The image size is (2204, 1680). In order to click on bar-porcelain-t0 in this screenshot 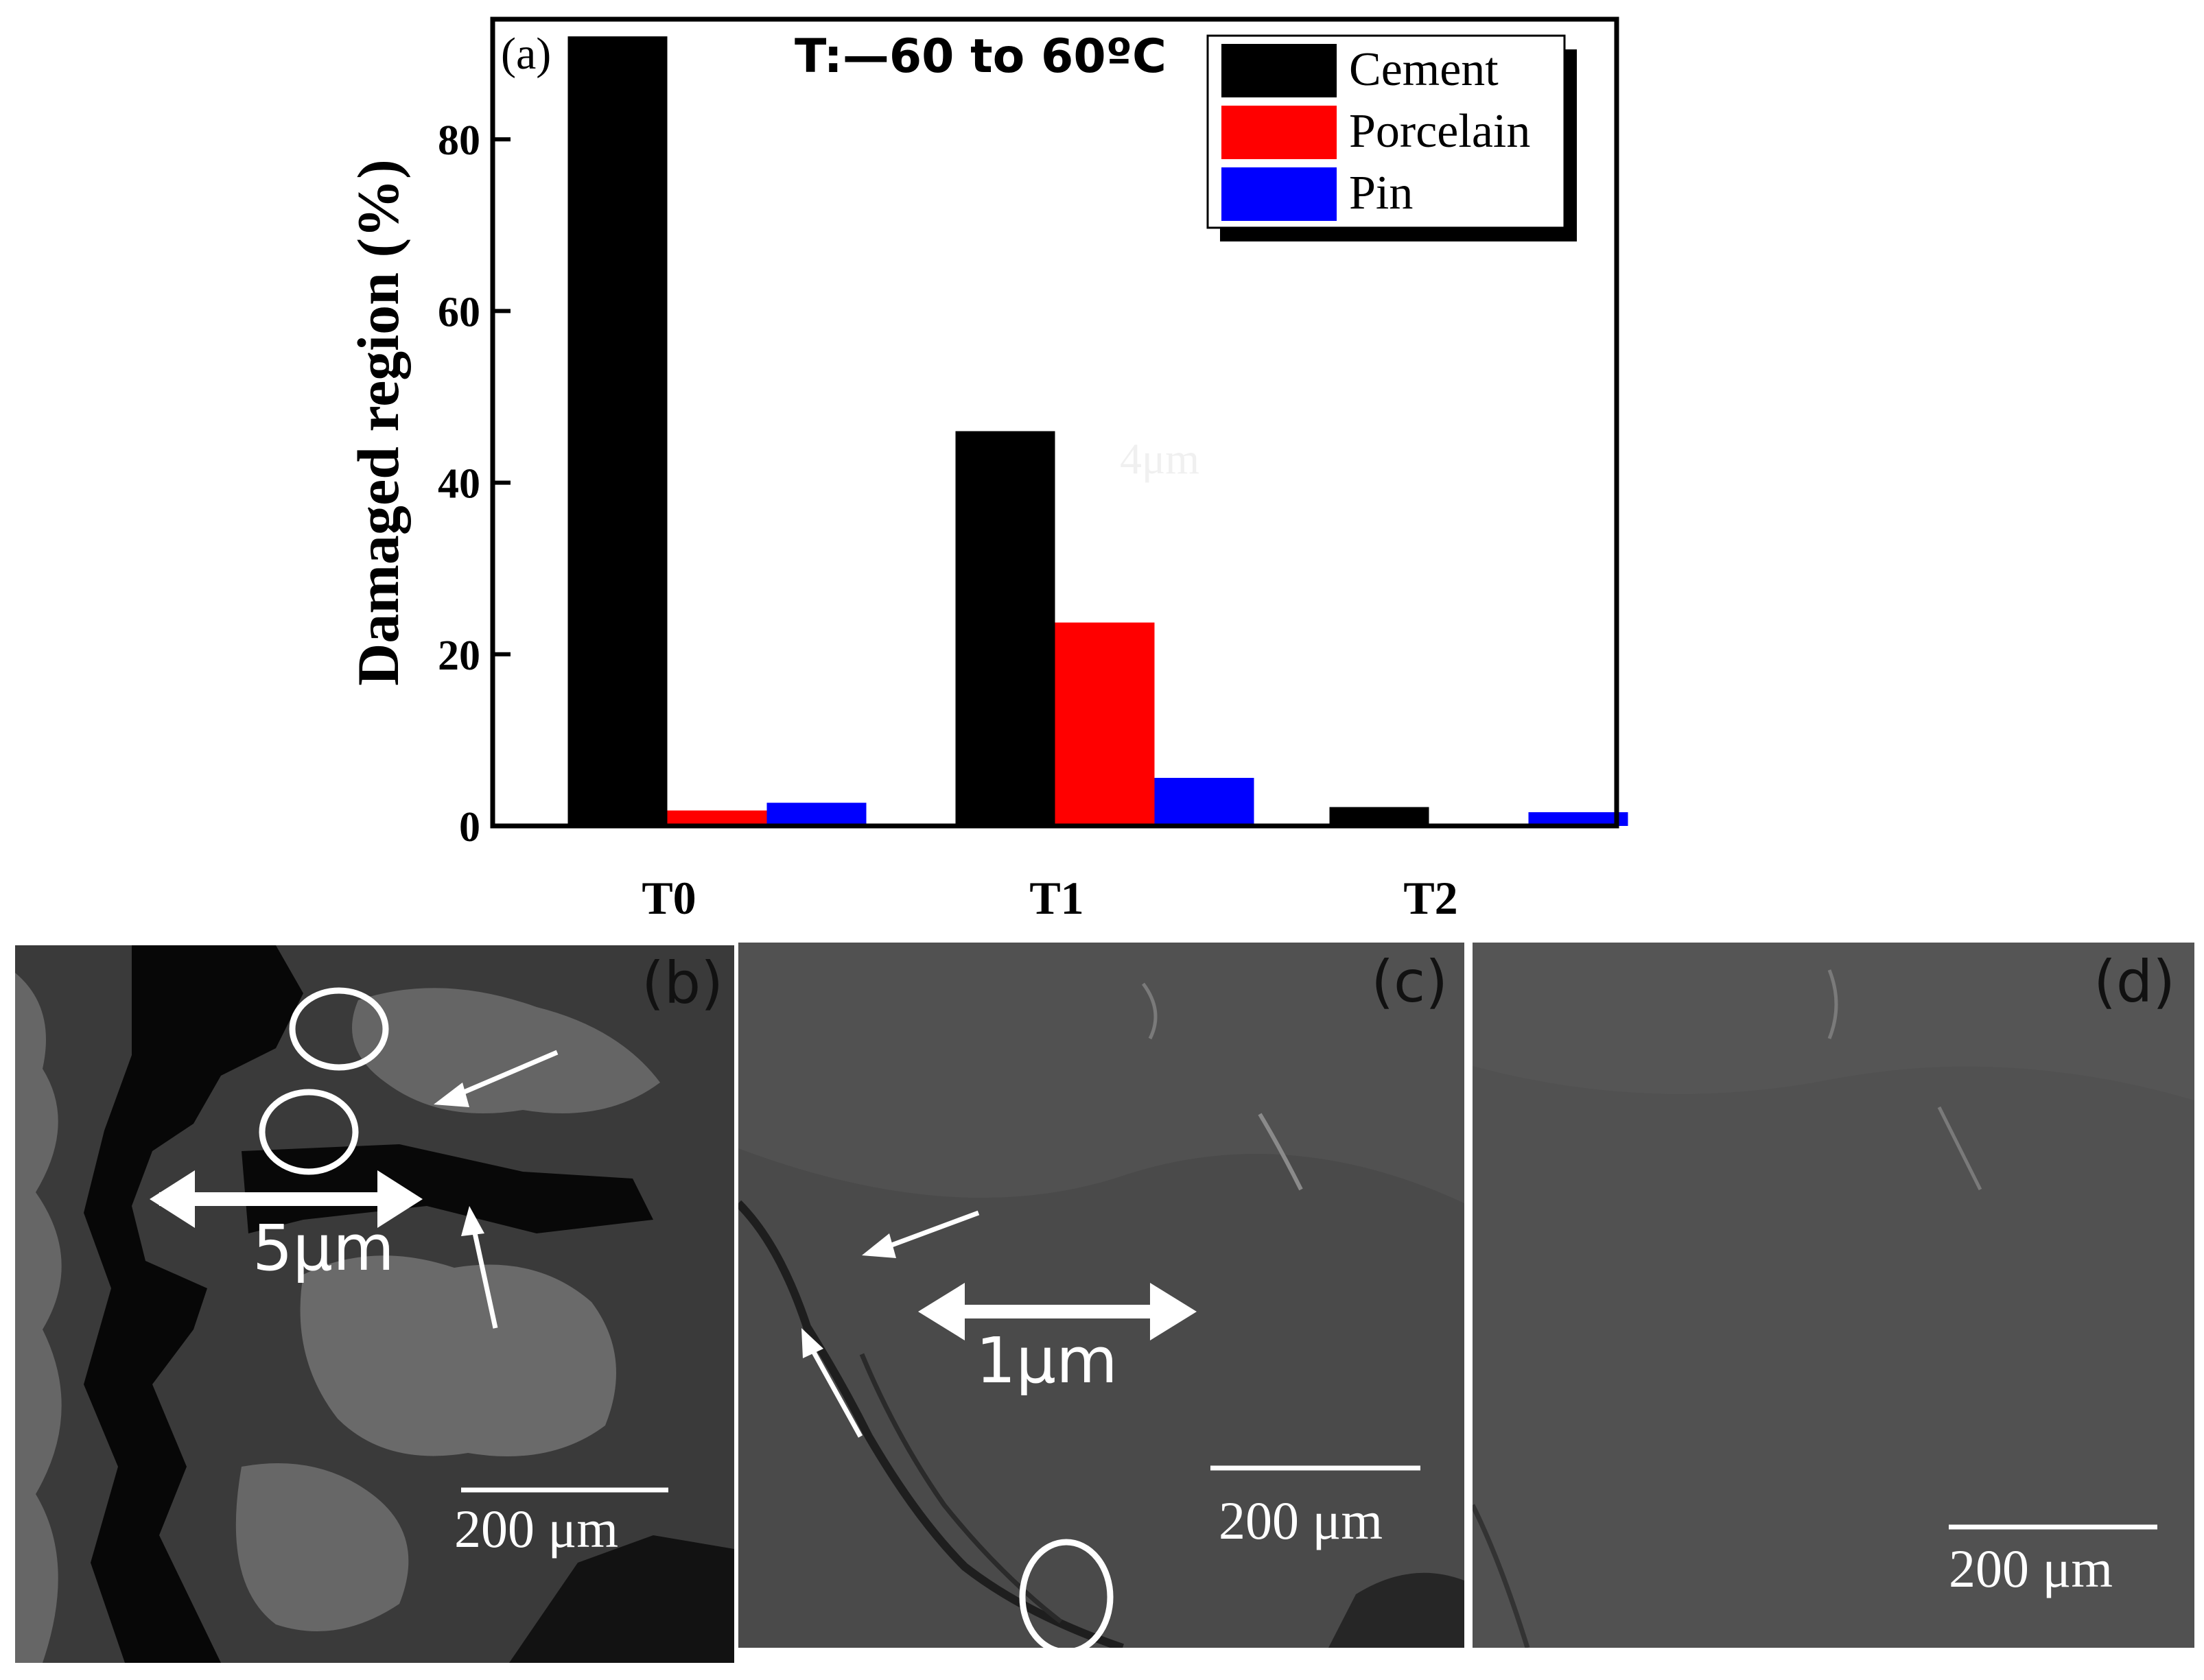, I will do `click(717, 818)`.